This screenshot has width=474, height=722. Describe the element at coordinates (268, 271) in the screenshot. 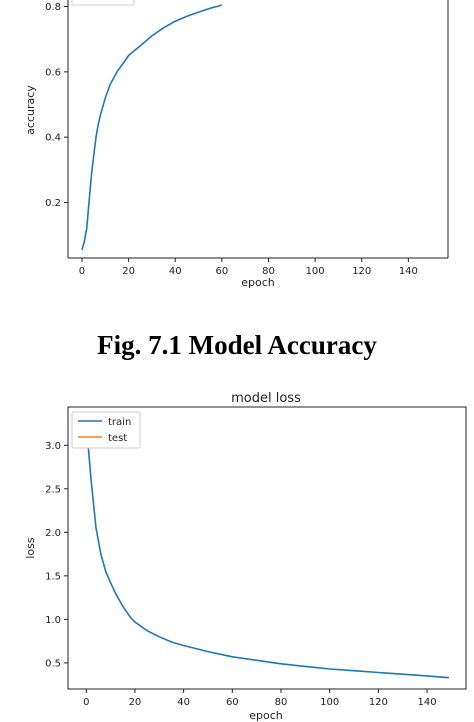

I see `accuracy-xtick-label: 80` at that location.